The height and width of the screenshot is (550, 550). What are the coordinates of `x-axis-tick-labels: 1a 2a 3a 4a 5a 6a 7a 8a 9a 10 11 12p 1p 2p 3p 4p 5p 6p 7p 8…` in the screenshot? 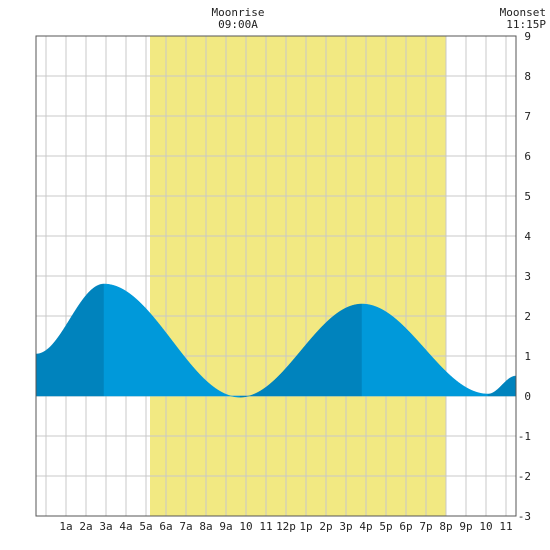 It's located at (285, 526).